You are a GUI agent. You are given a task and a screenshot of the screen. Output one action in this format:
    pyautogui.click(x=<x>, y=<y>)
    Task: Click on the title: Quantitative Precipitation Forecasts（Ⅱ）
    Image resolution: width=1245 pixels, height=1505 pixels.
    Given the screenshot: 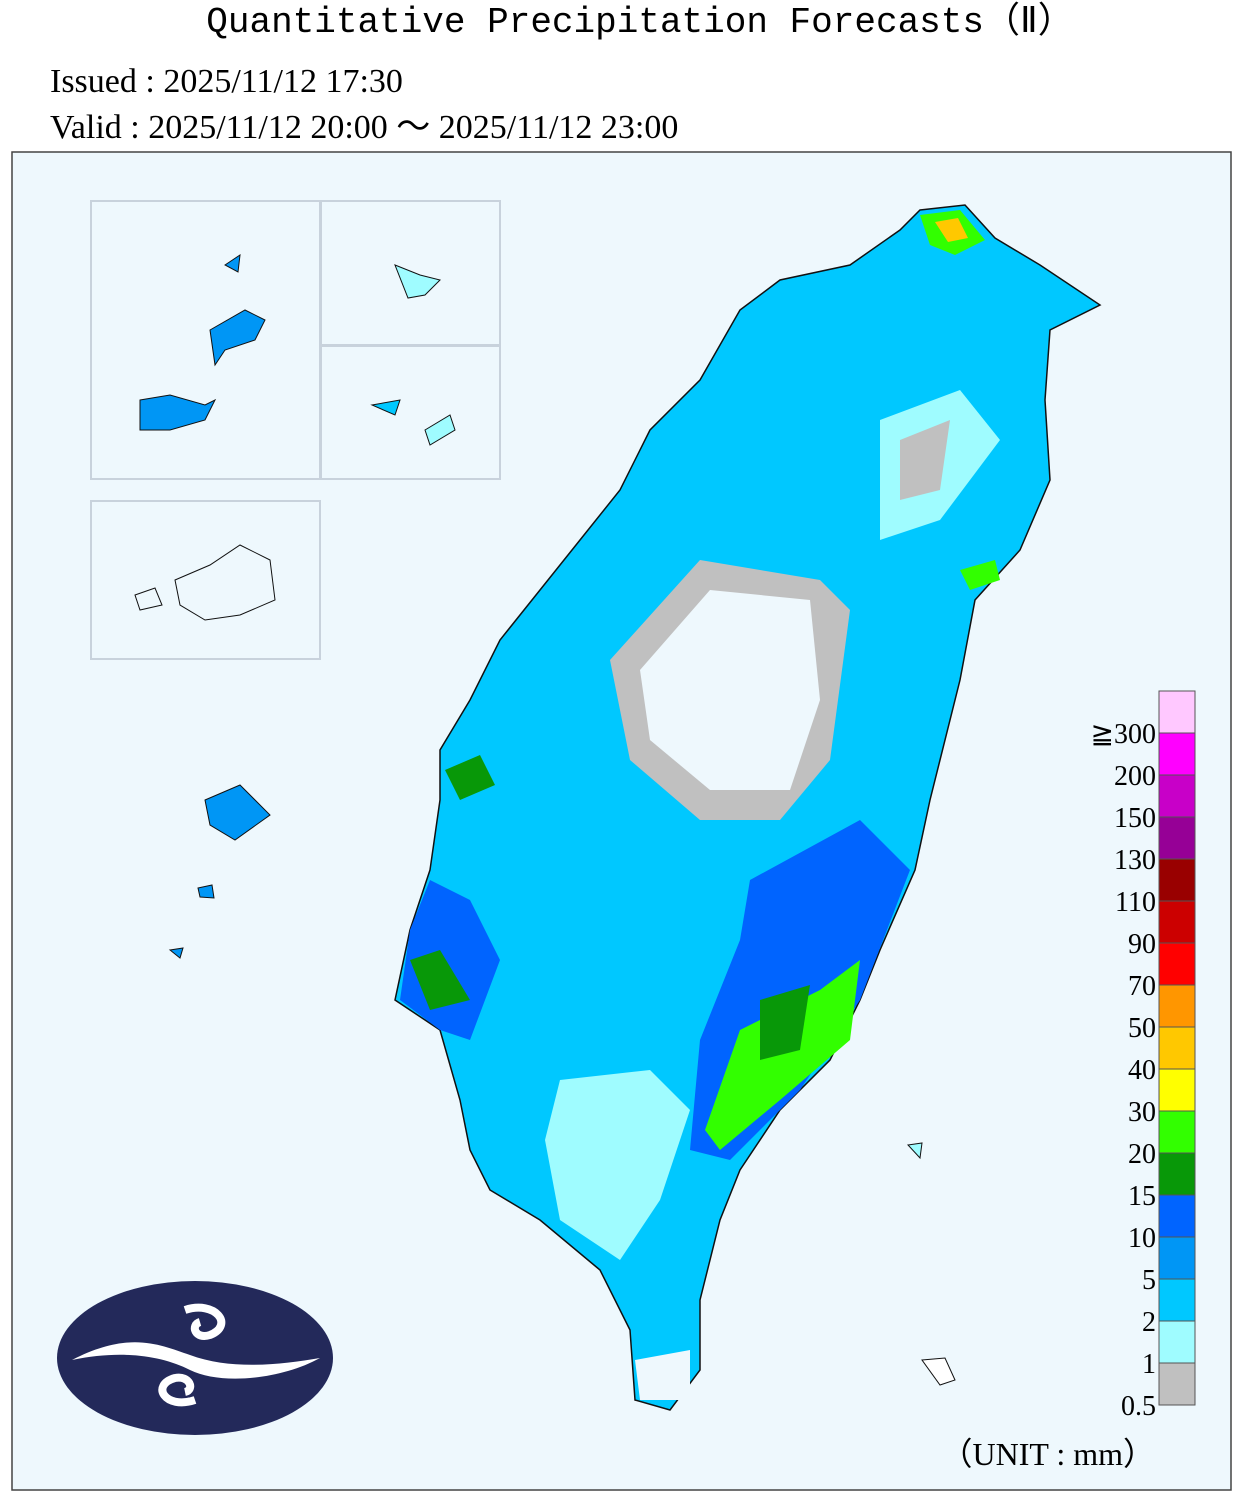 What is the action you would take?
    pyautogui.click(x=639, y=21)
    